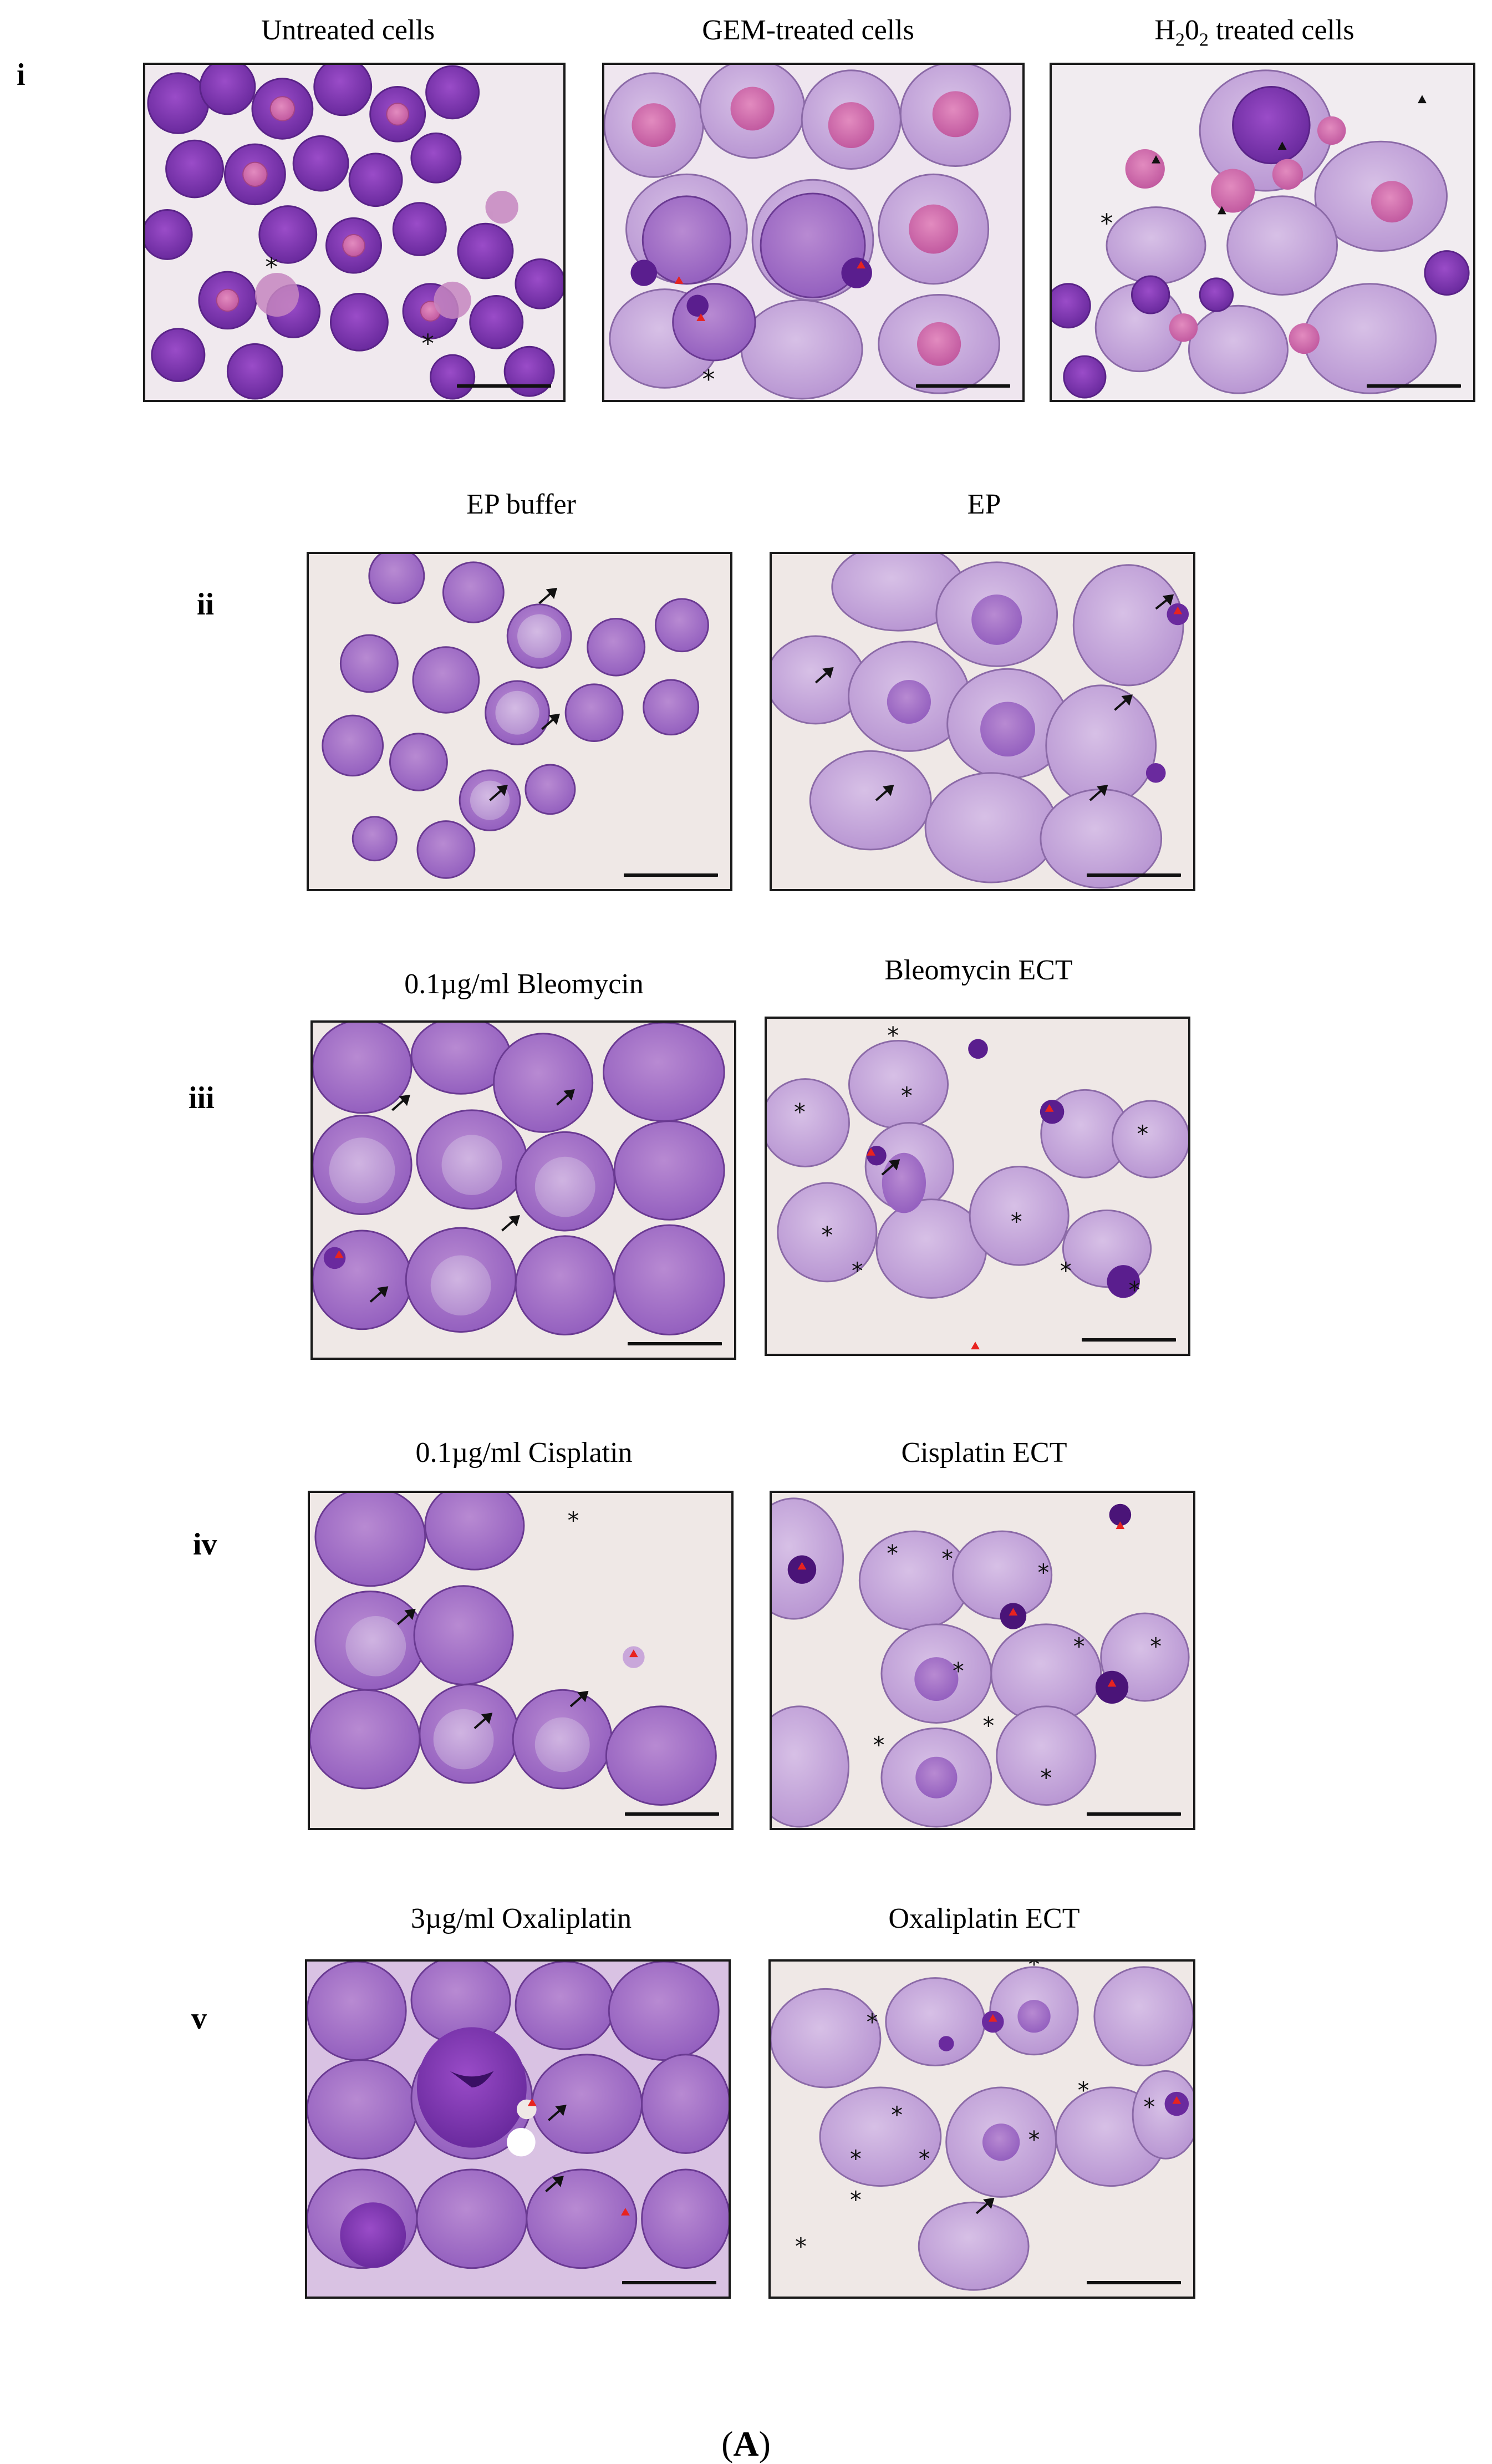 The height and width of the screenshot is (2464, 1492). Describe the element at coordinates (202, 1098) in the screenshot. I see `row-label-iii: iii` at that location.